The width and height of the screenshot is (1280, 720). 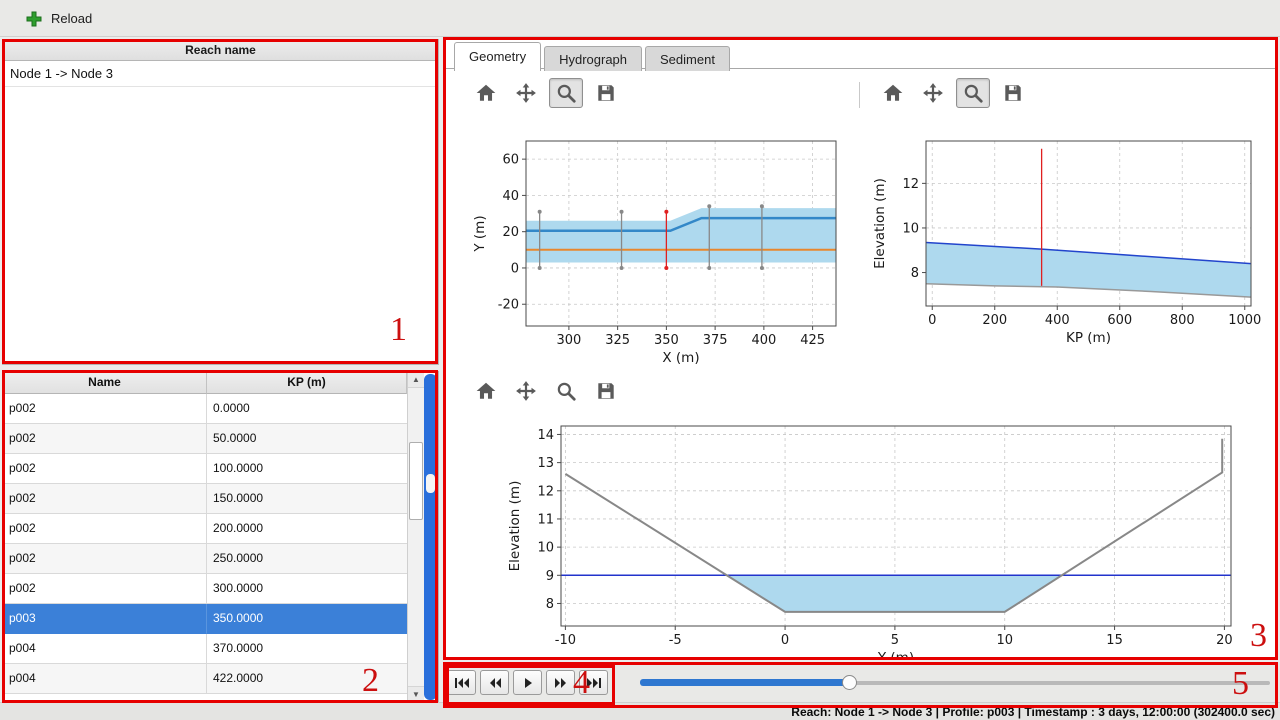 What do you see at coordinates (880, 223) in the screenshot?
I see `svg-text: Elevation (m)` at bounding box center [880, 223].